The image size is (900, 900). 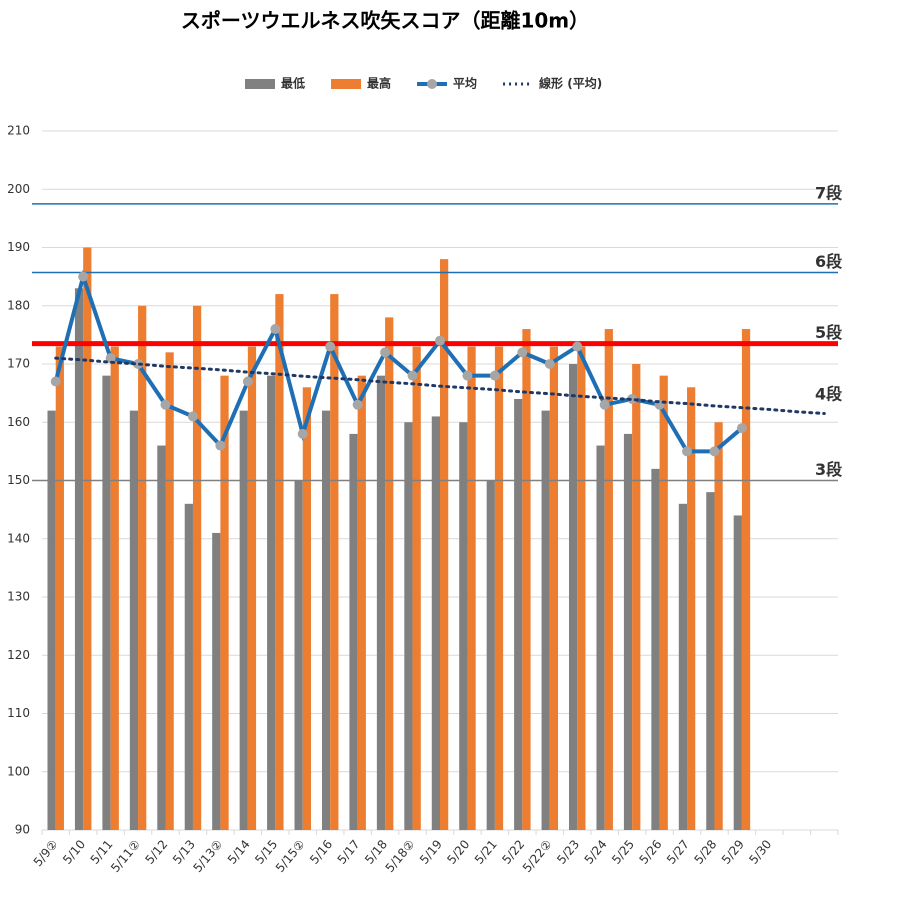 I want to click on x-tick-label: 5/15②, so click(x=290, y=856).